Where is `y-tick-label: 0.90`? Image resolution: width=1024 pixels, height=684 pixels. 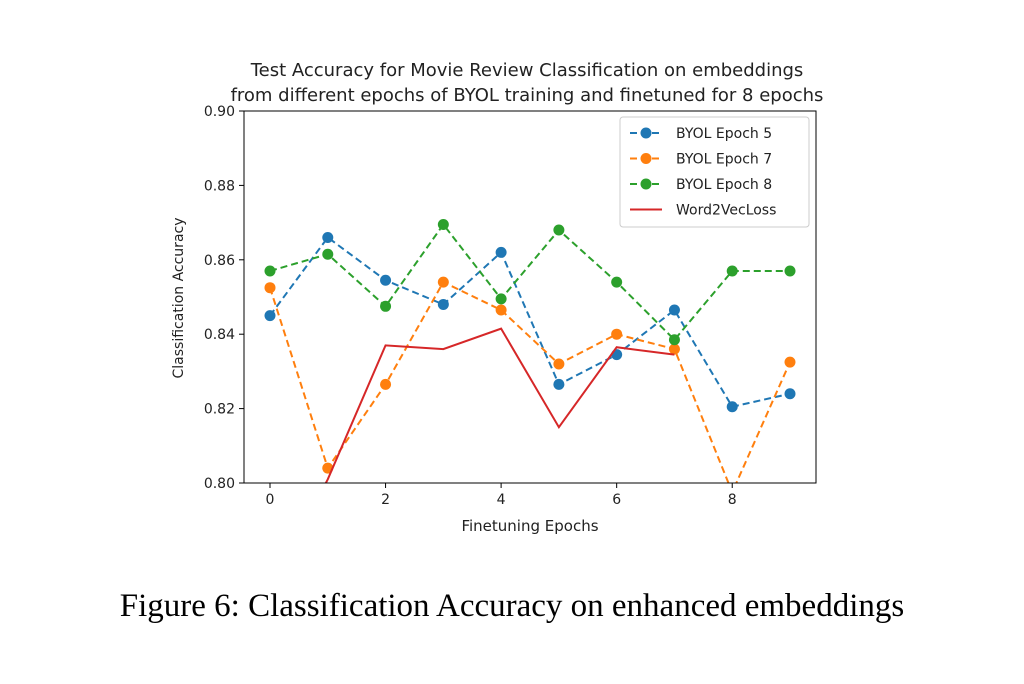
y-tick-label: 0.90 is located at coordinates (219, 112).